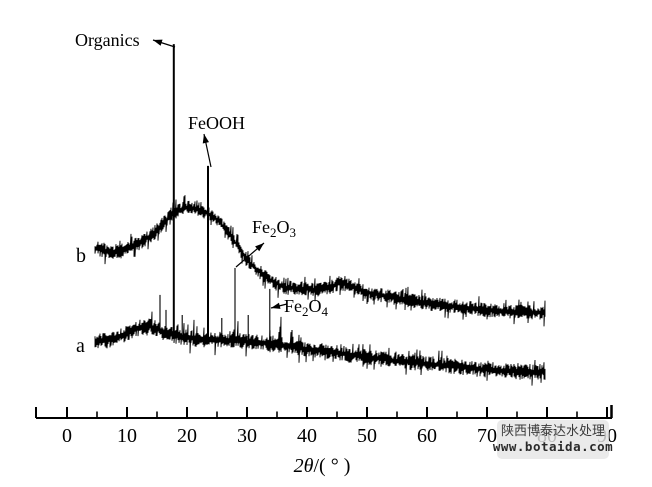  Describe the element at coordinates (67, 436) in the screenshot. I see `x-axis-tick-label: 0` at that location.